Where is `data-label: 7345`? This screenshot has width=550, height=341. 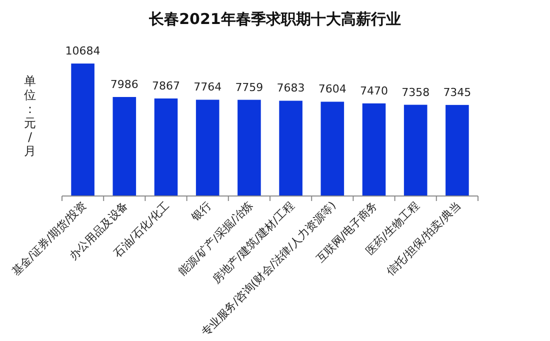
data-label: 7345 is located at coordinates (457, 92).